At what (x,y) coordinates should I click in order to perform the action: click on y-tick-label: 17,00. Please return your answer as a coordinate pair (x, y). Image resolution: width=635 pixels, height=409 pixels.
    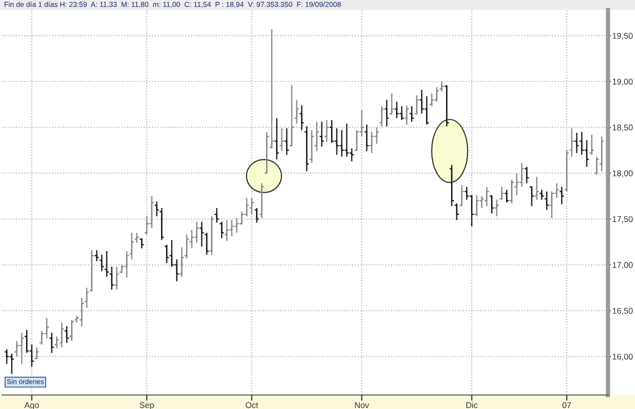
    Looking at the image, I should click on (622, 265).